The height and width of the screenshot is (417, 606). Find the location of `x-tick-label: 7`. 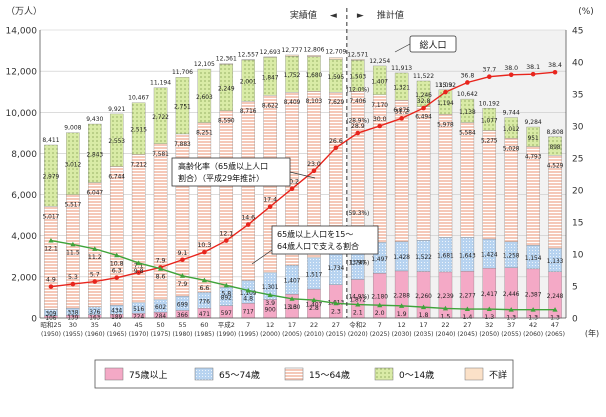

x-tick-label: 7 is located at coordinates (248, 325).